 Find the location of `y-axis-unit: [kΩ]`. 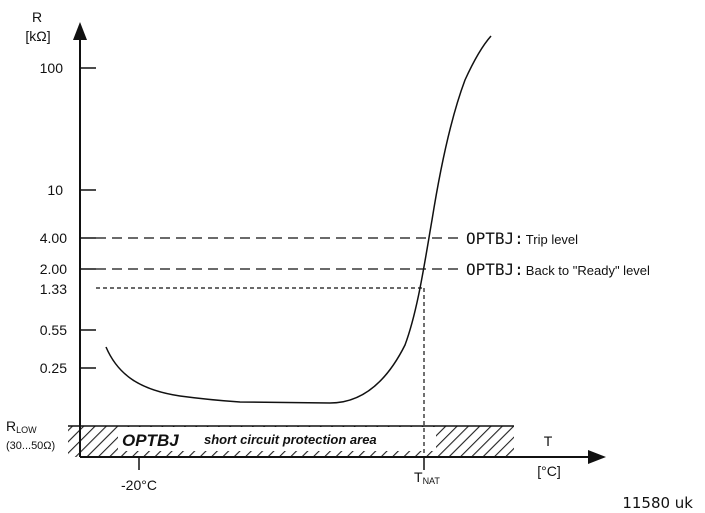

y-axis-unit: [kΩ] is located at coordinates (37, 36).